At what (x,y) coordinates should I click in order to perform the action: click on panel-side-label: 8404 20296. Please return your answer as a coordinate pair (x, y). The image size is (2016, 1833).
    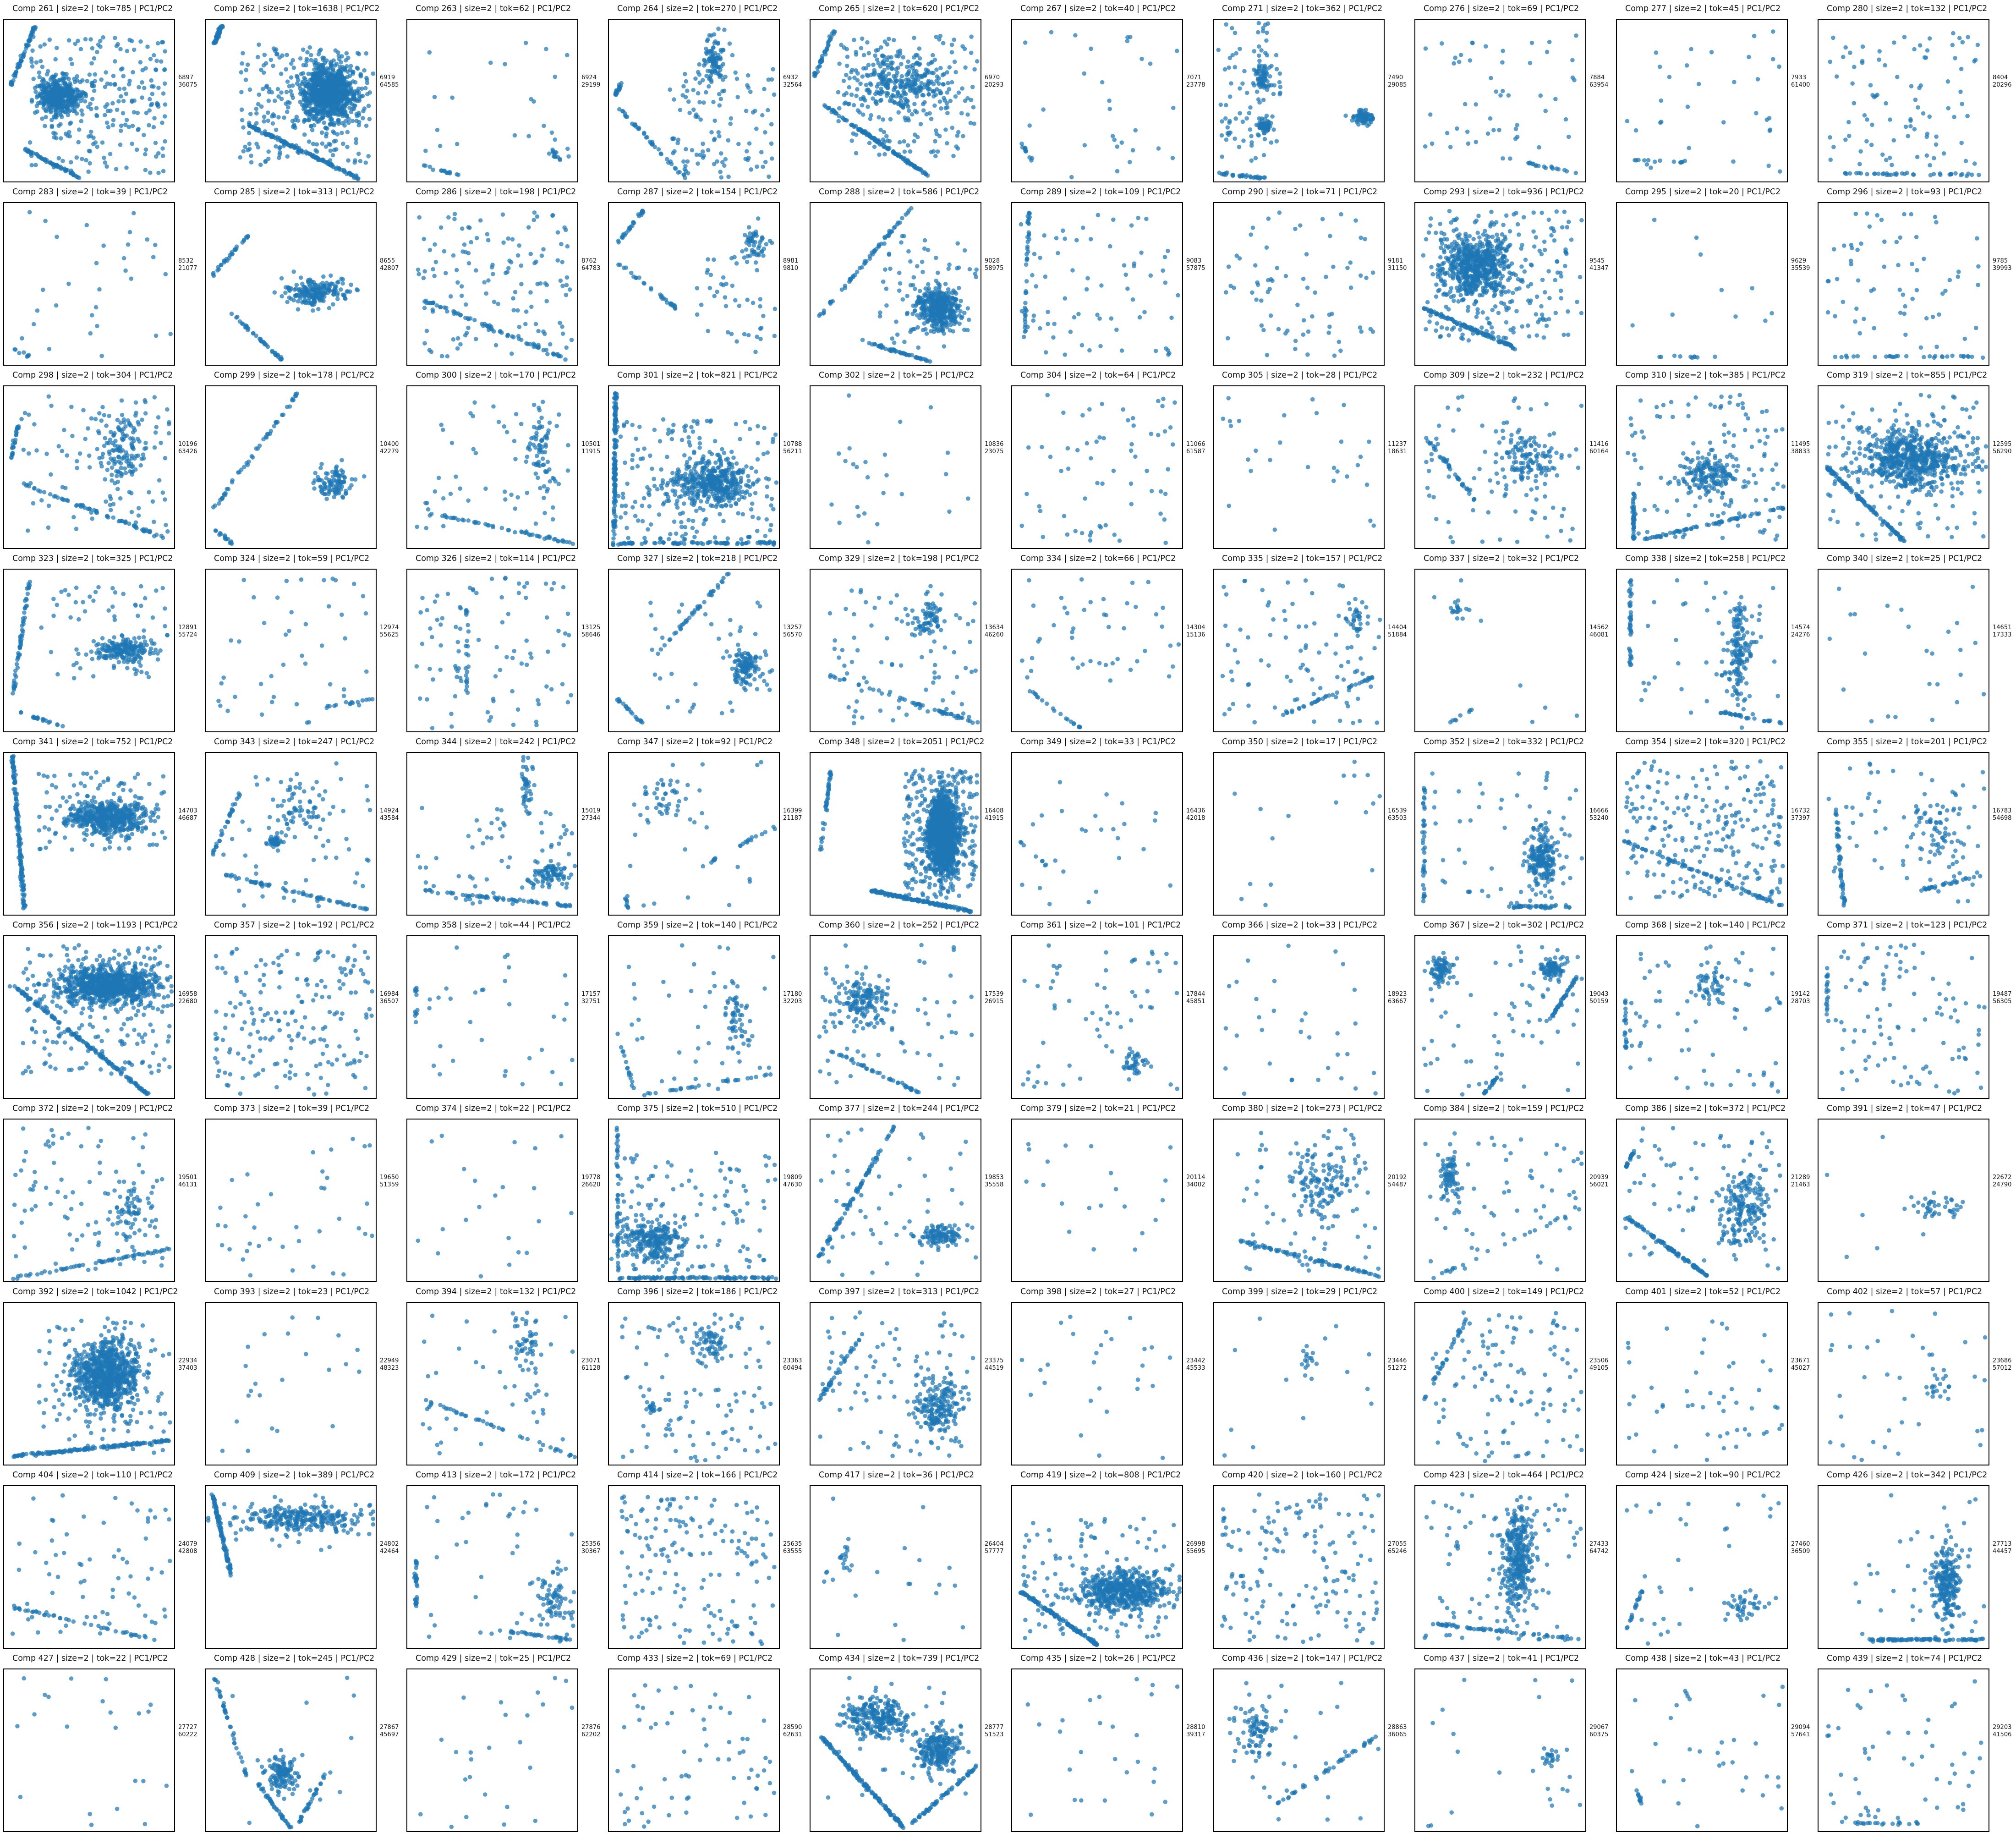
    Looking at the image, I should click on (2002, 81).